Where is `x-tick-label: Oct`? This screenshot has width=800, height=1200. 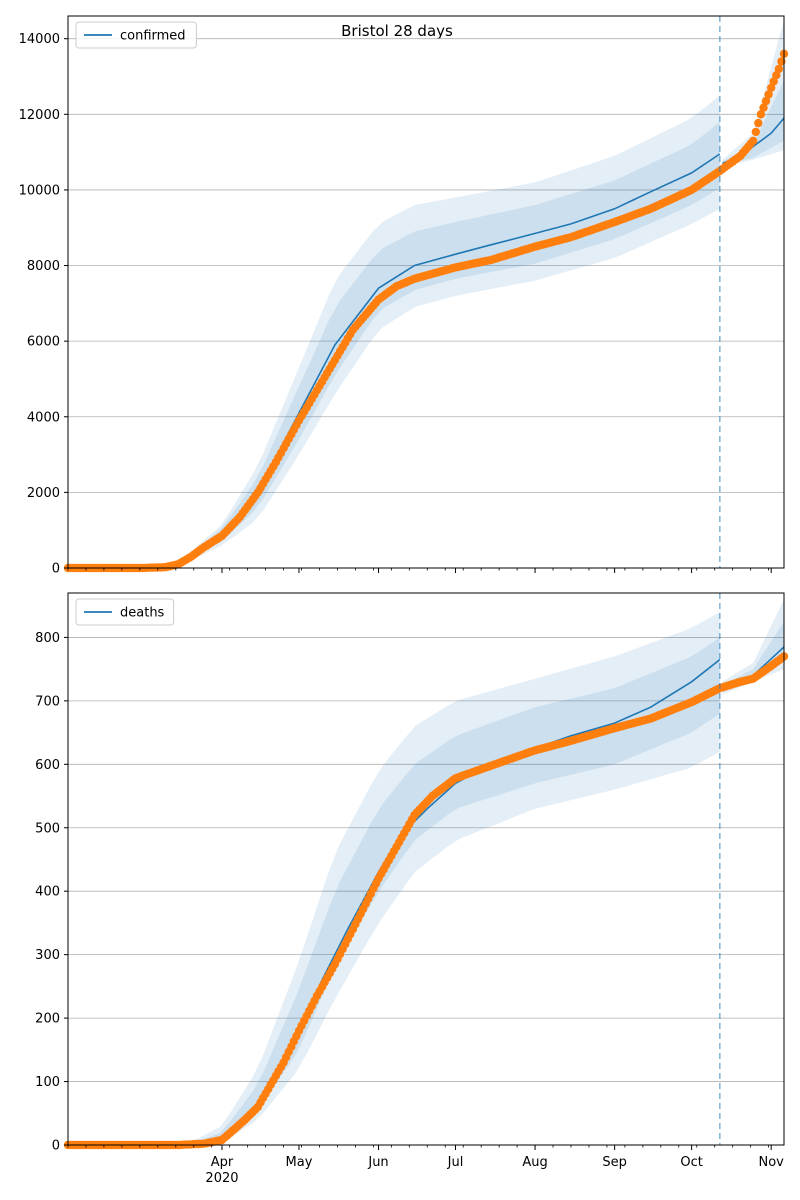
x-tick-label: Oct is located at coordinates (691, 1162).